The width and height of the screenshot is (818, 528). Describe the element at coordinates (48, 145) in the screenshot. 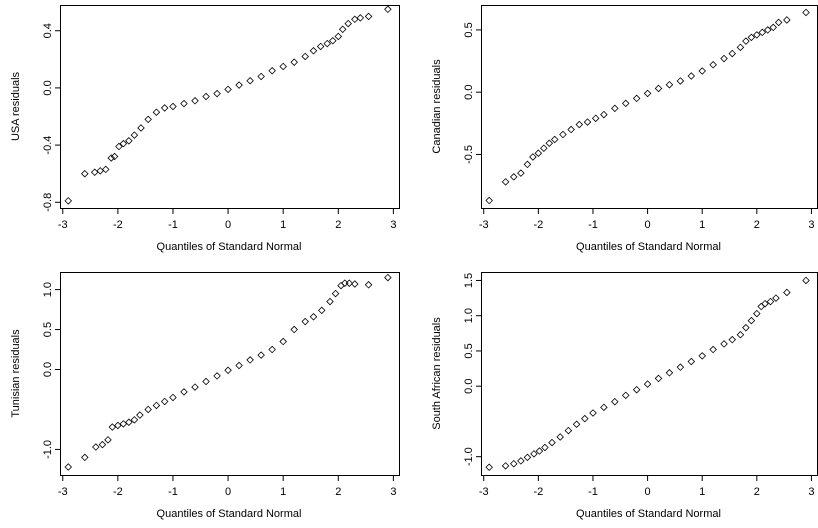

I see `y-tick-label: -0.4` at that location.